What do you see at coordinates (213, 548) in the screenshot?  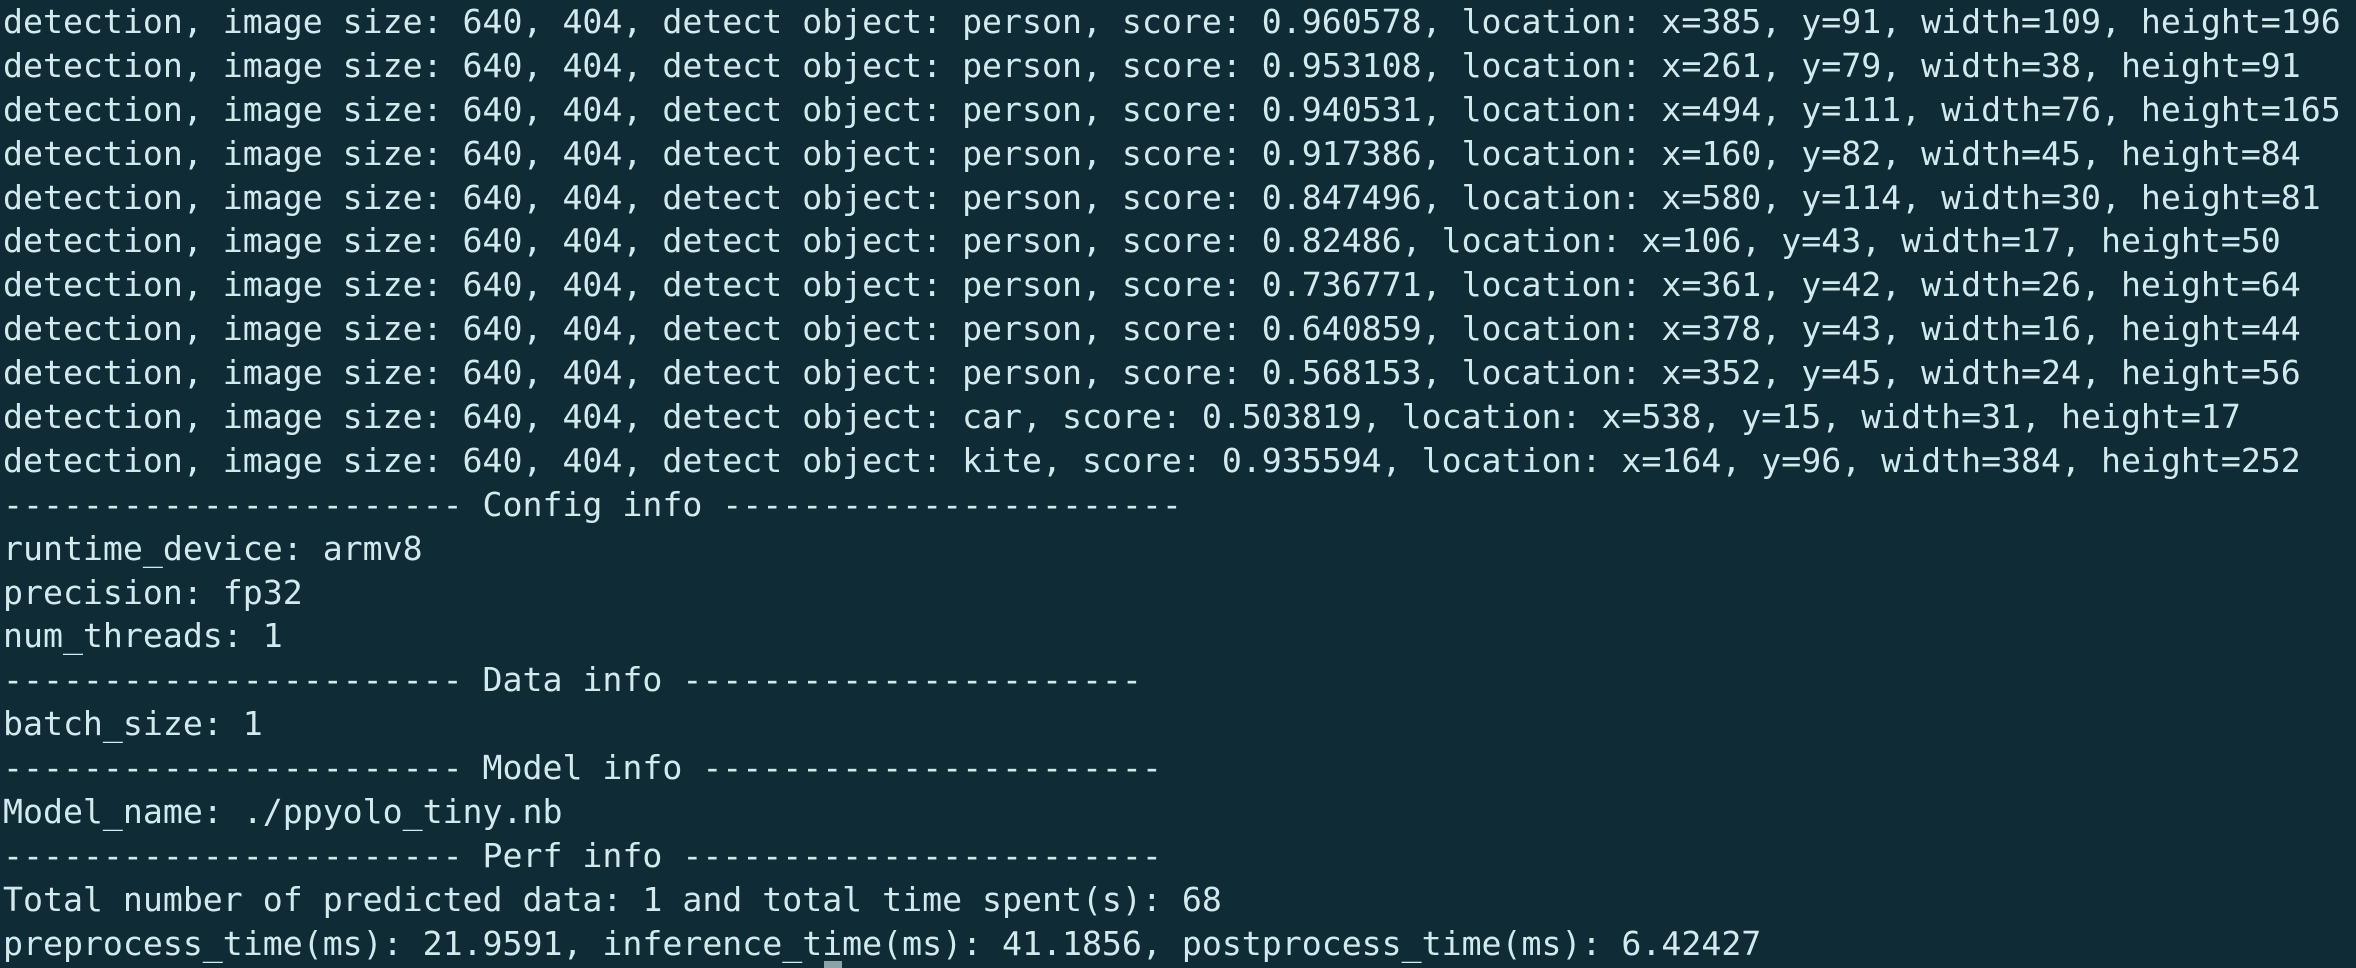 I see `runtime-device-line: runtime_device: armv8` at bounding box center [213, 548].